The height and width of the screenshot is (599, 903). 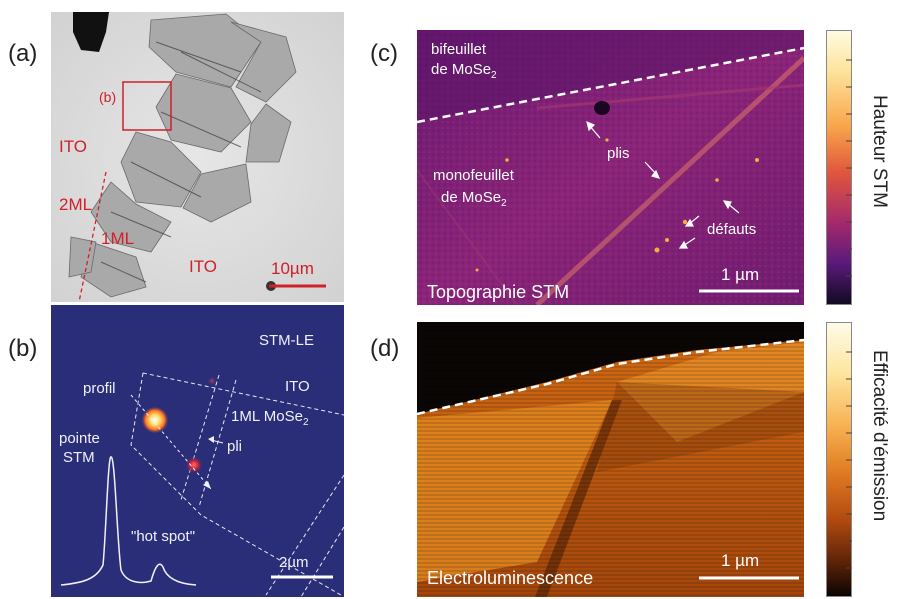 What do you see at coordinates (384, 53) in the screenshot?
I see `panel-label-c: (c)` at bounding box center [384, 53].